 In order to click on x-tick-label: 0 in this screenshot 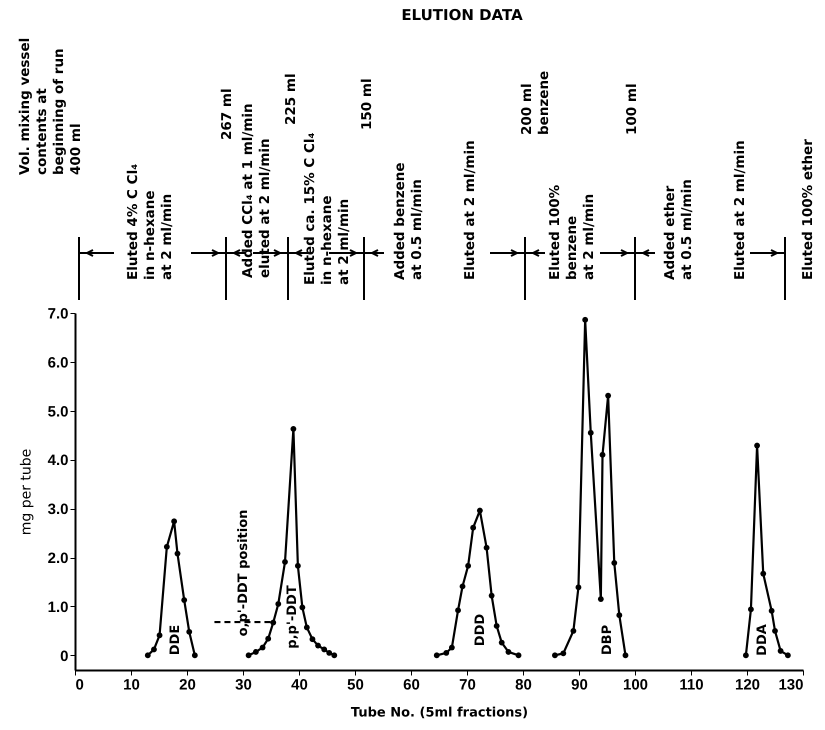, I will do `click(80, 685)`.